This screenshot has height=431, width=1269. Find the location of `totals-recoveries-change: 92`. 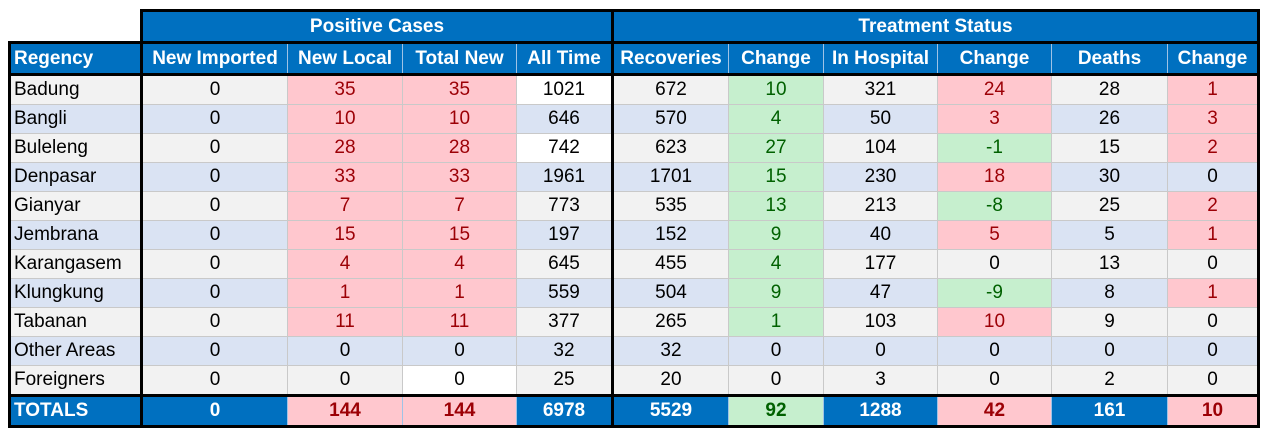

totals-recoveries-change: 92 is located at coordinates (776, 411).